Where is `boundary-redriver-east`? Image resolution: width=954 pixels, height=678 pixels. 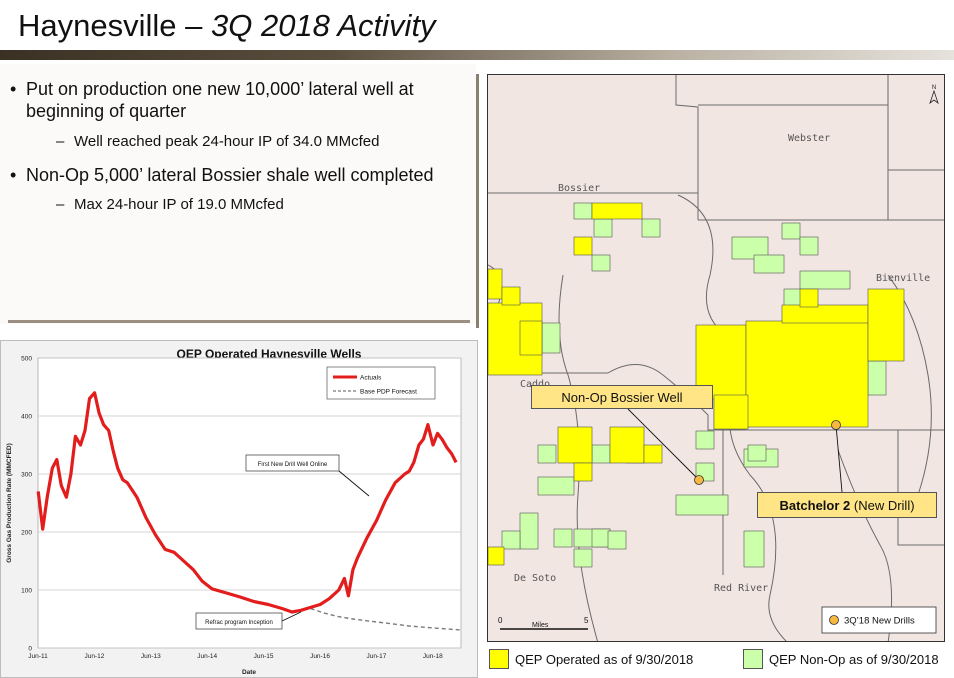 boundary-redriver-east is located at coordinates (920, 488).